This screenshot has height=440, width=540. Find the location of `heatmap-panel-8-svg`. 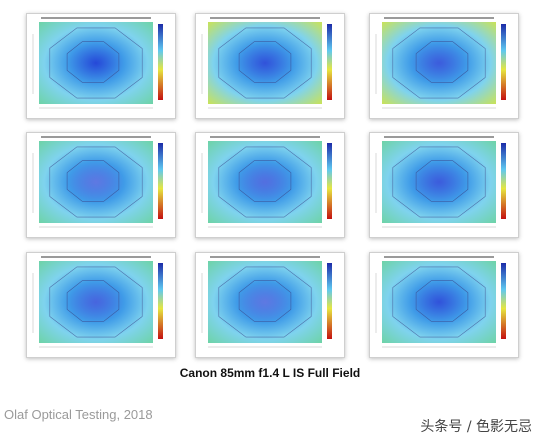

heatmap-panel-8-svg is located at coordinates (266, 302).